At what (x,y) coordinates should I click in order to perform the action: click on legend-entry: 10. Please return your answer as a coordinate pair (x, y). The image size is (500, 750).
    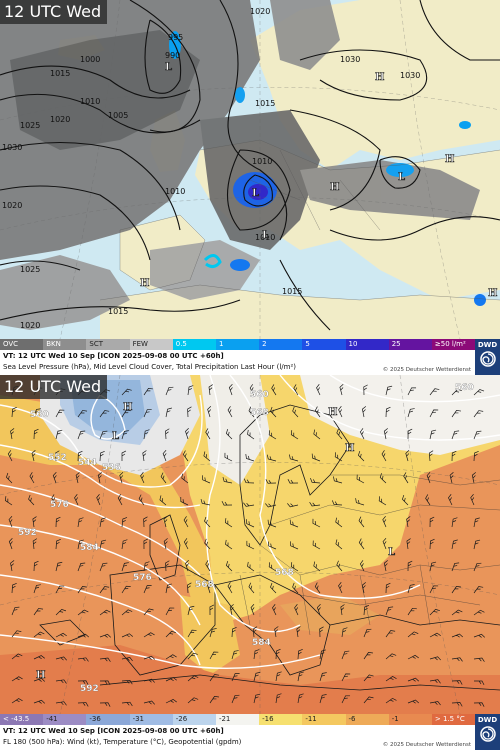
    Looking at the image, I should click on (367, 344).